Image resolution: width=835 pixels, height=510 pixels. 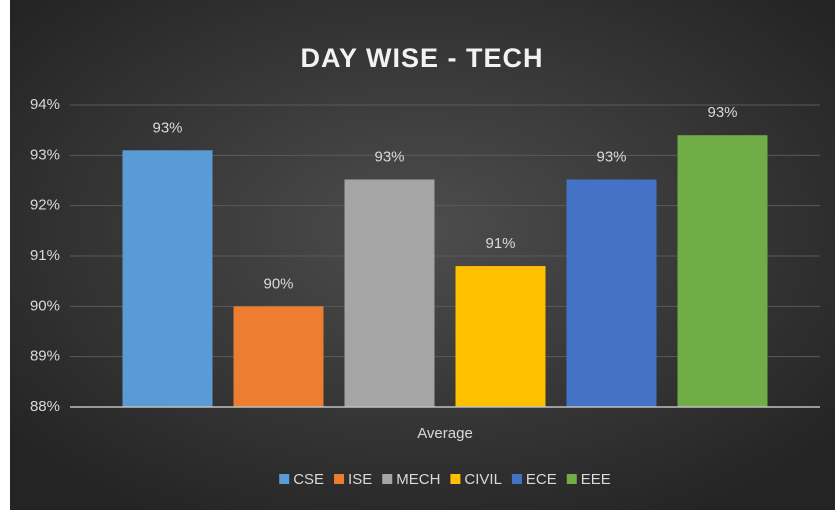 What do you see at coordinates (45, 255) in the screenshot?
I see `y-tick-label: 91%` at bounding box center [45, 255].